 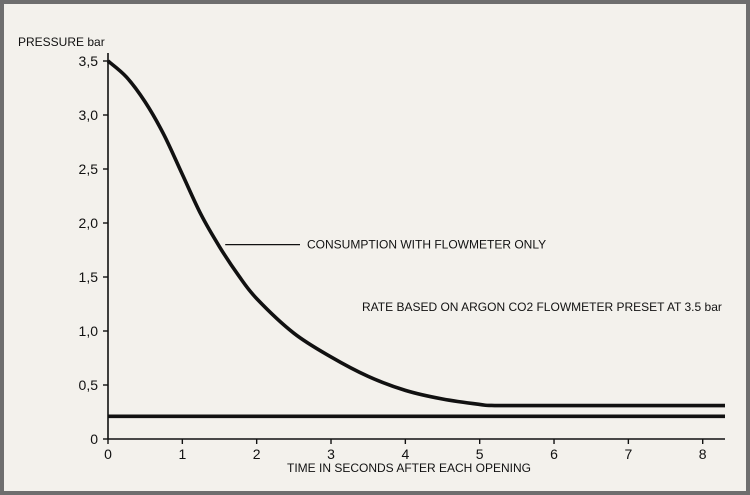 I want to click on y-tick-label: 2,0, so click(x=89, y=223).